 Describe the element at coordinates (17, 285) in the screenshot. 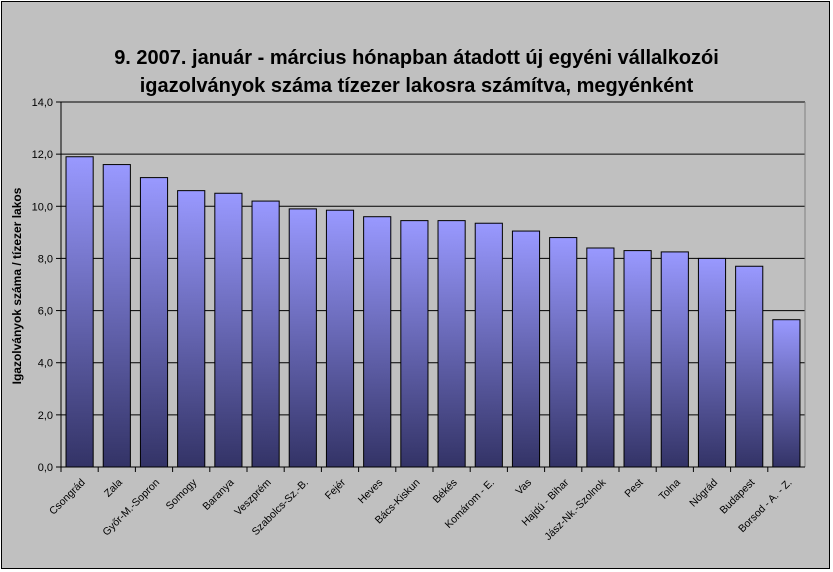

I see `y-axis-label: Igazolványok száma / tízezer lakos` at that location.